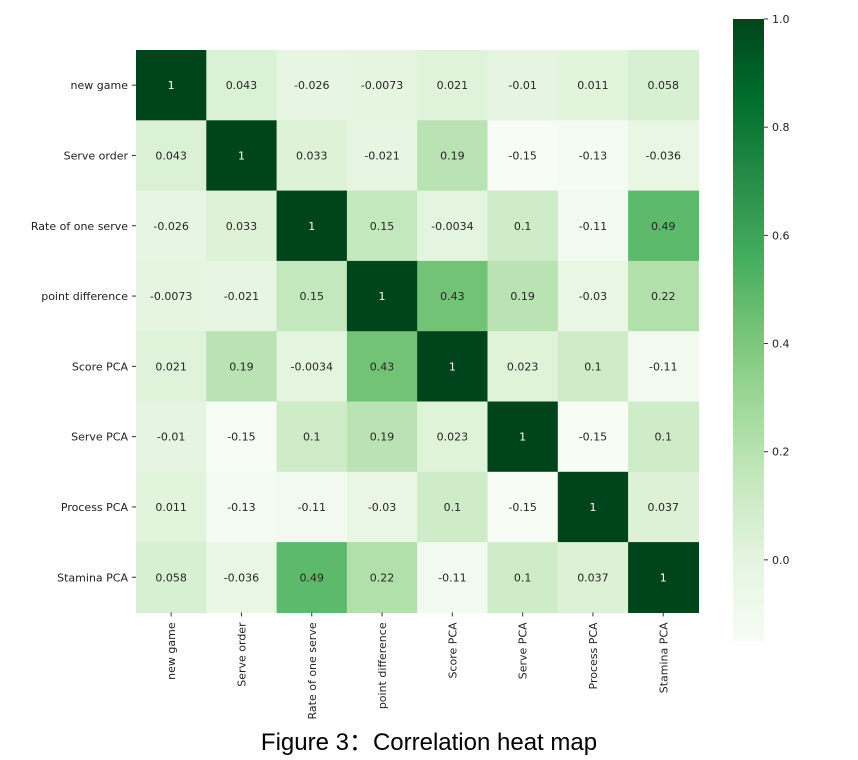  I want to click on colorbar-tick-label: 0.0, so click(781, 560).